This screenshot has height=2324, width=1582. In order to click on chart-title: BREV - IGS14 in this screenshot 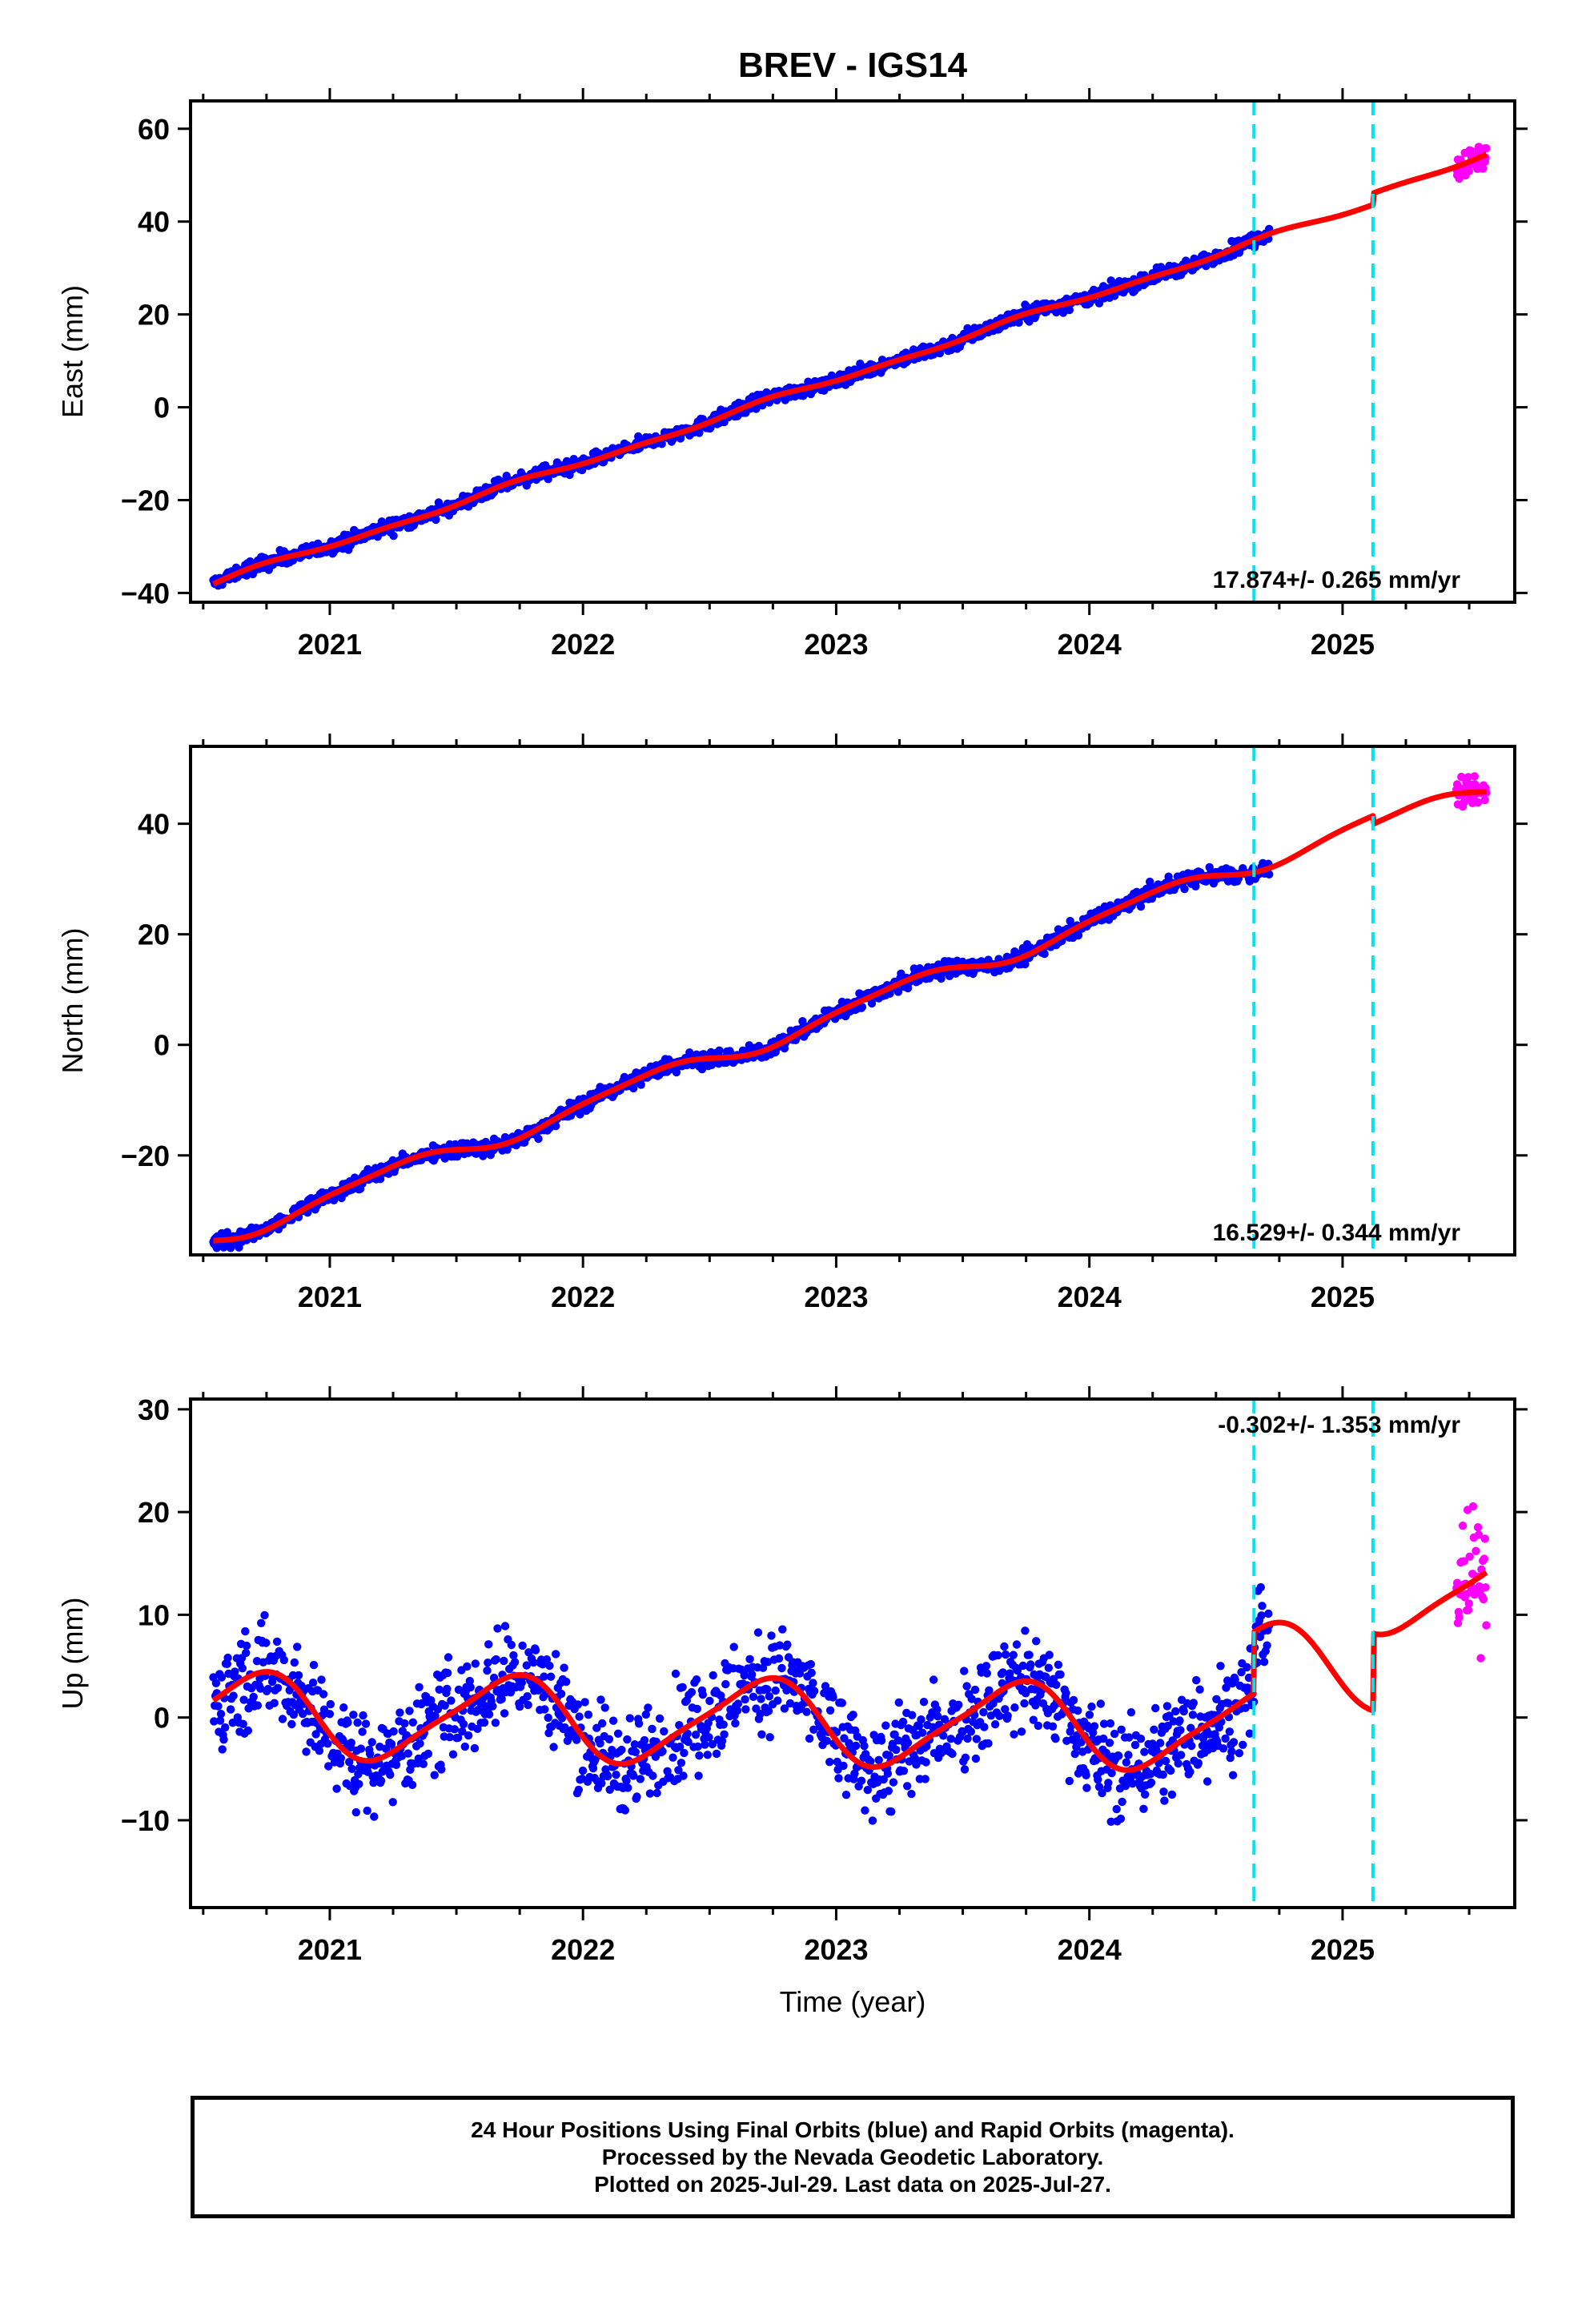, I will do `click(853, 65)`.